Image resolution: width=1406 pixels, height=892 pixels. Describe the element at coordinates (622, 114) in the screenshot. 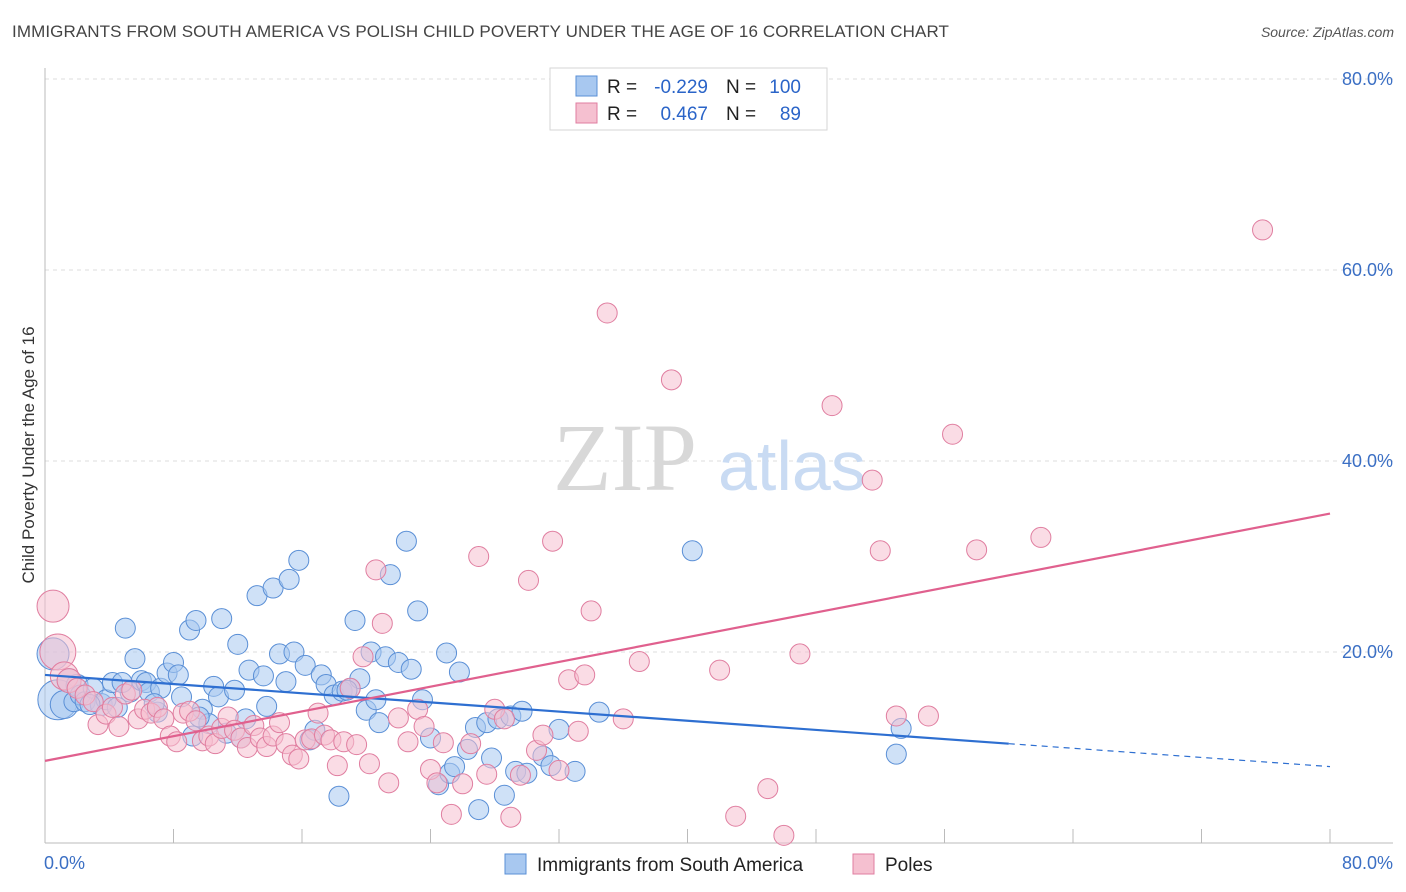

I see `legend-r-label-2: R =` at that location.